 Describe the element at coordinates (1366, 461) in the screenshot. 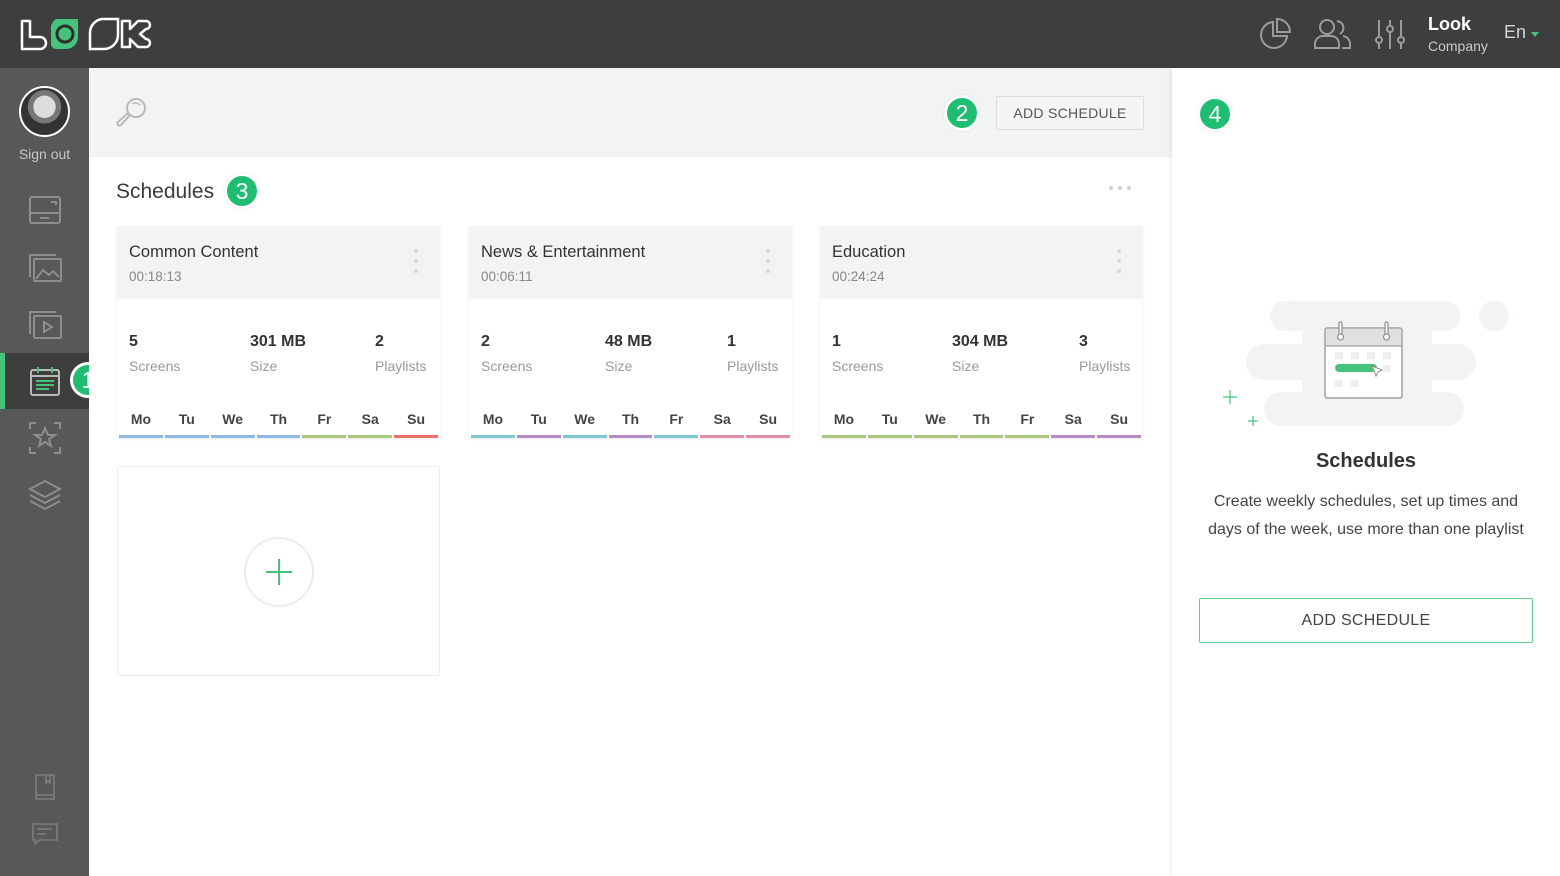

I see `panel-title: Schedules` at that location.